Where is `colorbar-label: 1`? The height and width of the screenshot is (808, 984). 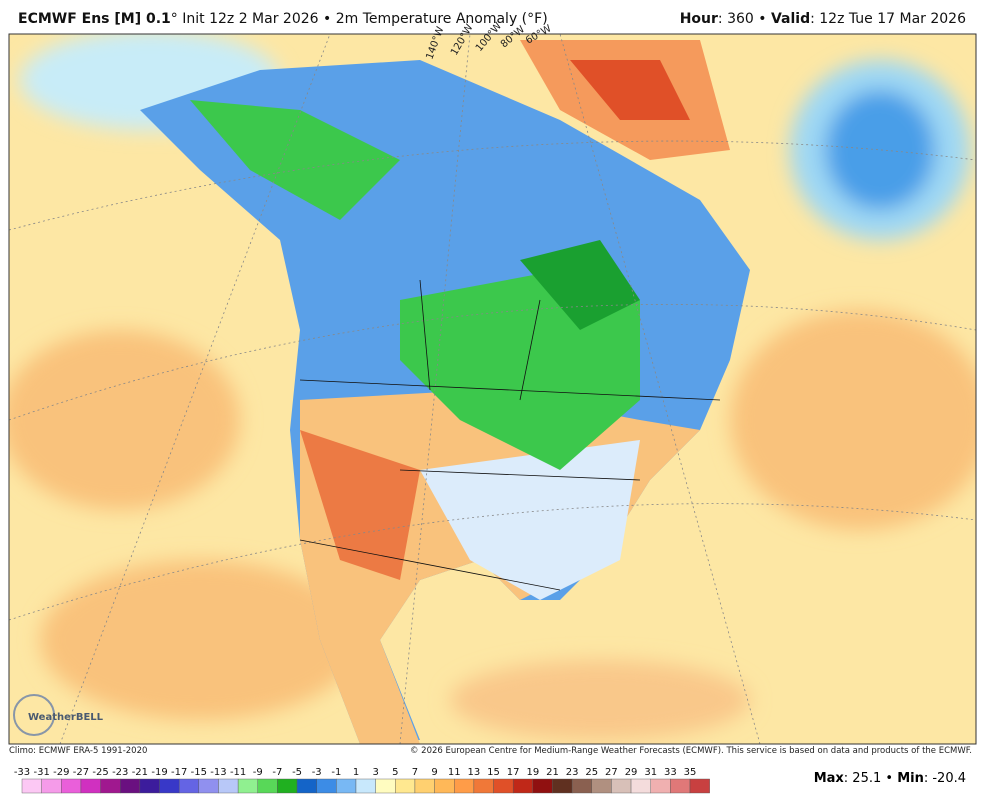 colorbar-label: 1 is located at coordinates (356, 772).